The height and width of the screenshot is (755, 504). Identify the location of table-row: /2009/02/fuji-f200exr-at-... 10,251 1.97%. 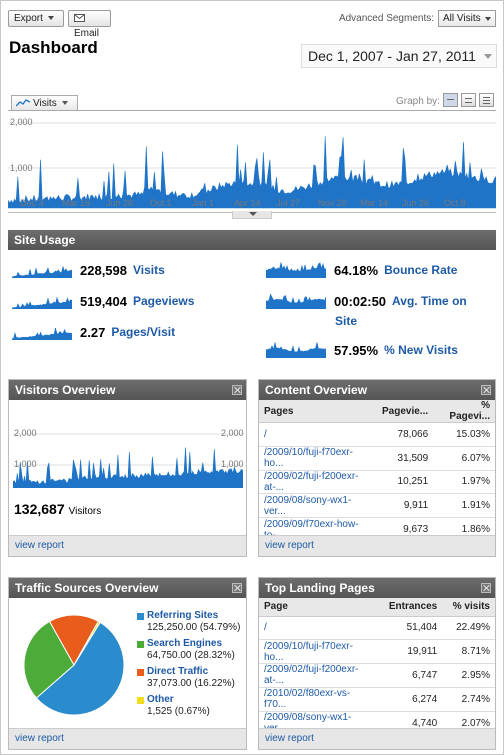
(377, 482).